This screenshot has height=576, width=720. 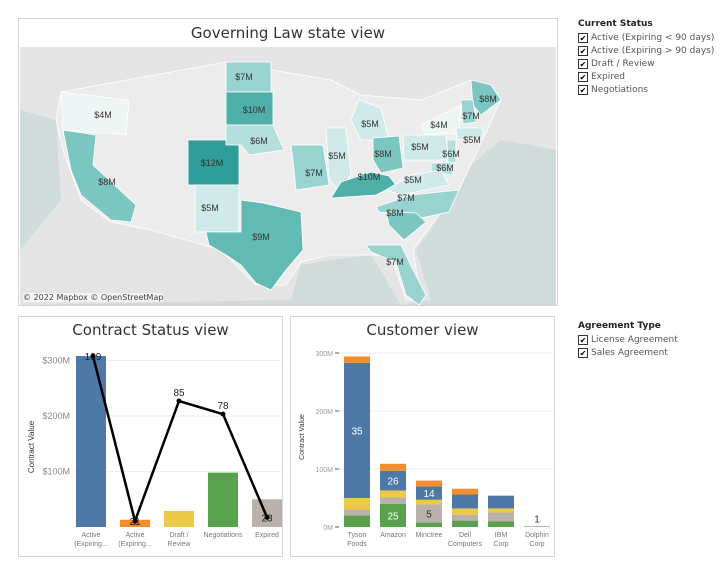 What do you see at coordinates (619, 326) in the screenshot?
I see `filter-title: Agreement Type` at bounding box center [619, 326].